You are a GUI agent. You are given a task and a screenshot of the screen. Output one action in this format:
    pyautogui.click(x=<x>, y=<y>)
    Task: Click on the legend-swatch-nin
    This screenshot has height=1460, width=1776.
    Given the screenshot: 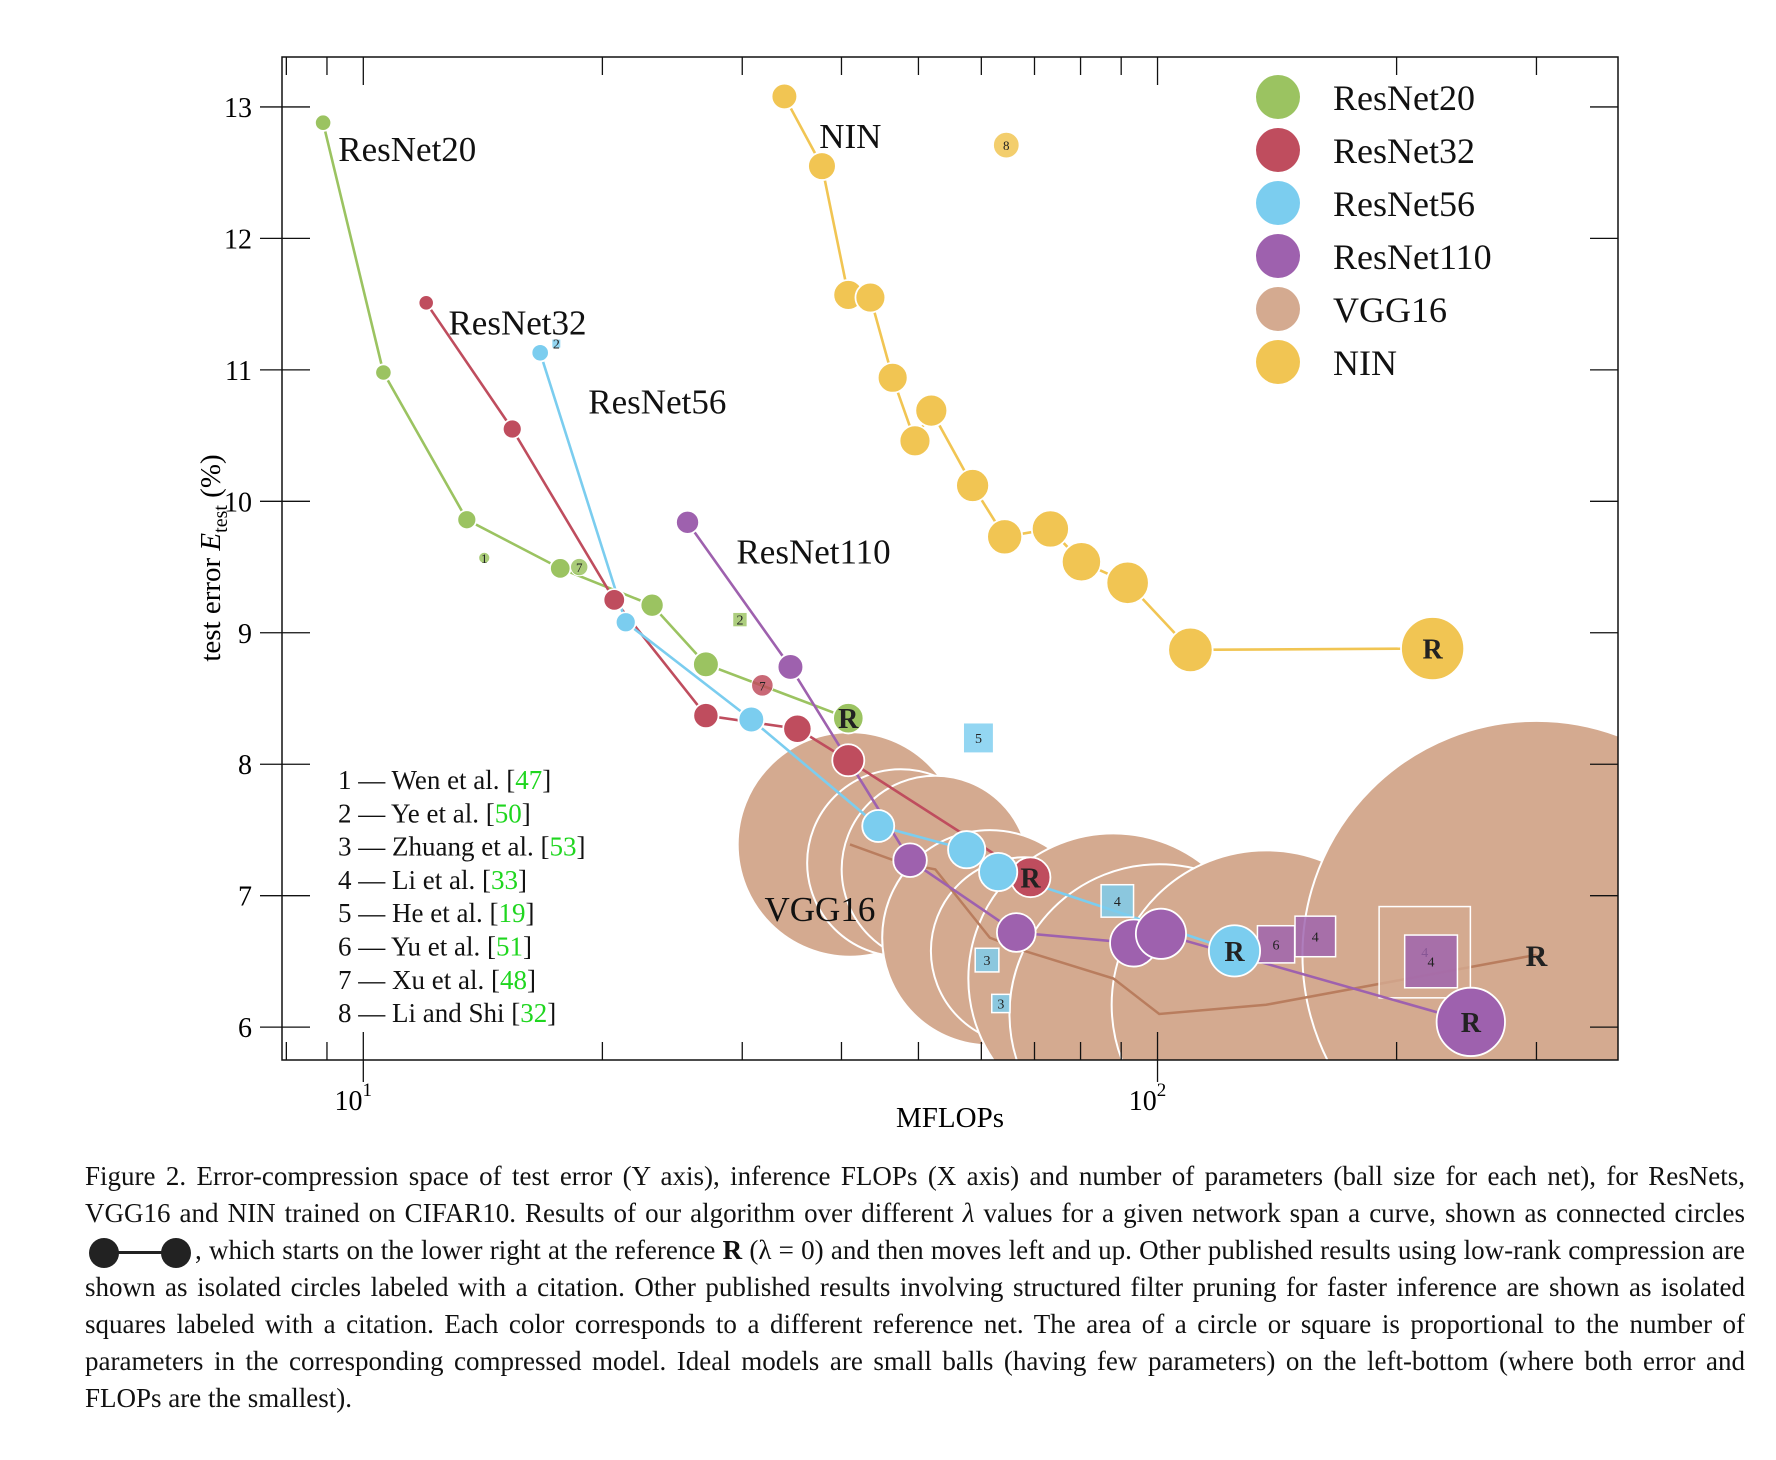 What is the action you would take?
    pyautogui.click(x=1278, y=362)
    